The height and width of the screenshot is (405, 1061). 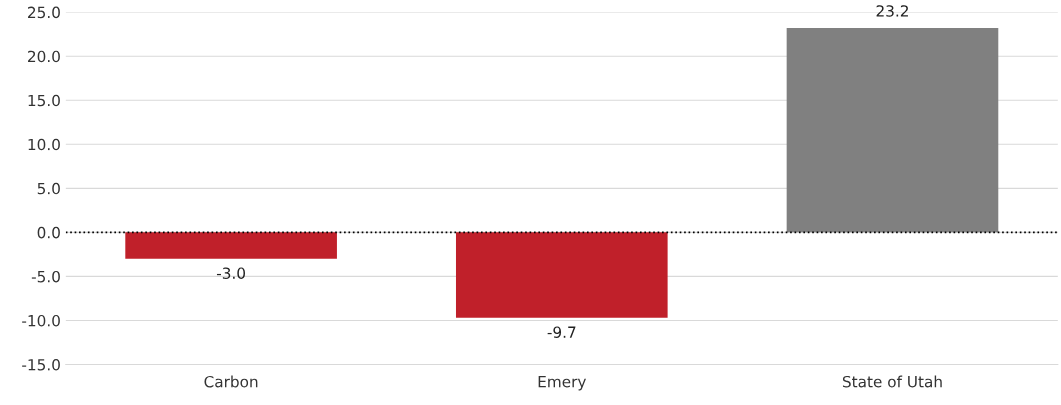 What do you see at coordinates (892, 11) in the screenshot?
I see `data-label: 23.2` at bounding box center [892, 11].